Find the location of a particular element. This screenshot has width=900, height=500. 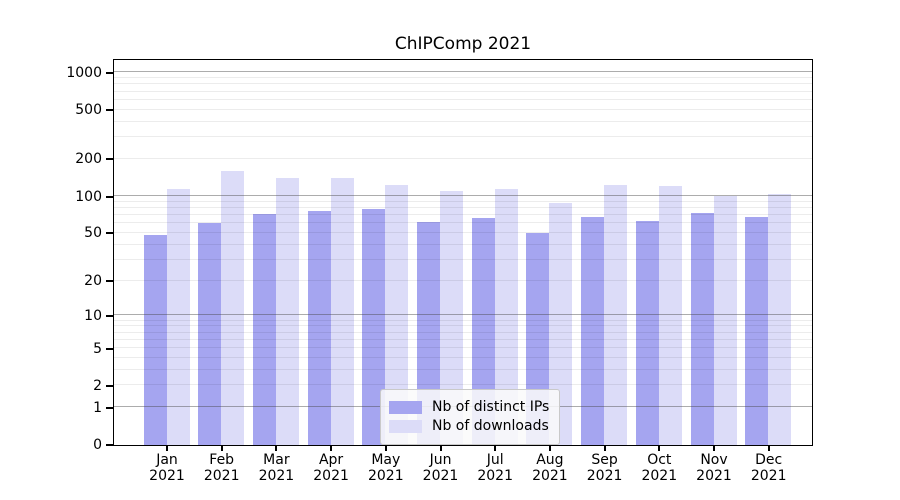

y-tick-label: 200 is located at coordinates (88, 159).